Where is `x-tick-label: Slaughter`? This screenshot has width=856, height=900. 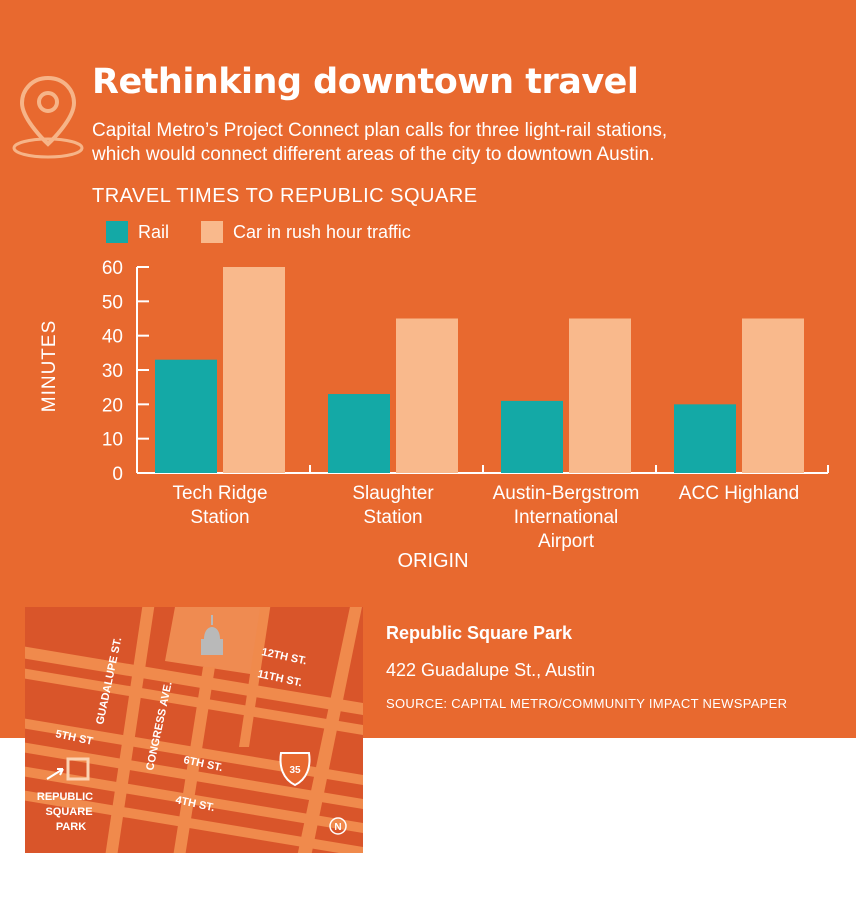 x-tick-label: Slaughter is located at coordinates (393, 493).